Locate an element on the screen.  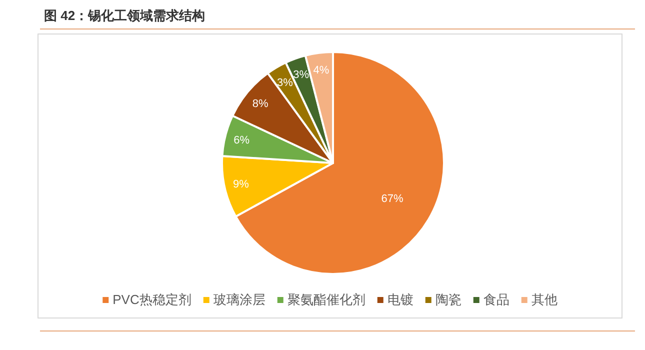
legend-label: 食品 is located at coordinates (496, 299).